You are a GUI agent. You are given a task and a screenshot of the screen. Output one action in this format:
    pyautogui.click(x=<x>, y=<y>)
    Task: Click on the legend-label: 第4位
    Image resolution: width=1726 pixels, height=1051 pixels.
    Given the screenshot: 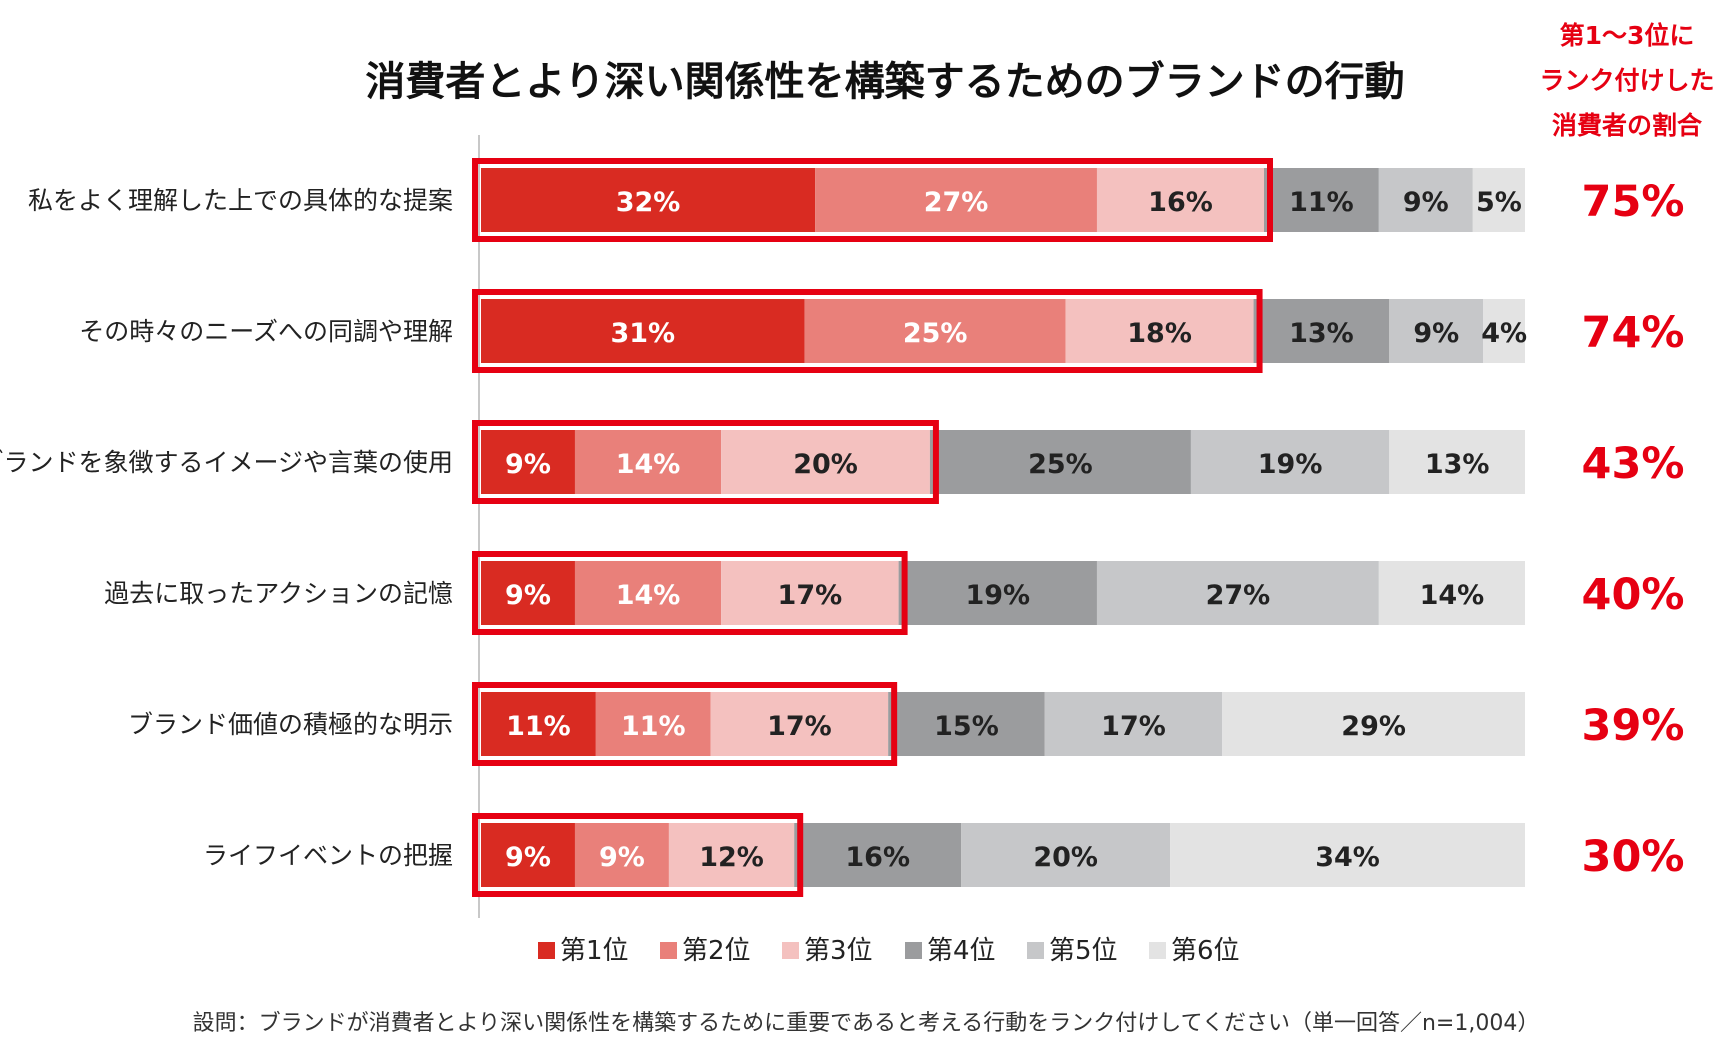 What is the action you would take?
    pyautogui.click(x=961, y=951)
    